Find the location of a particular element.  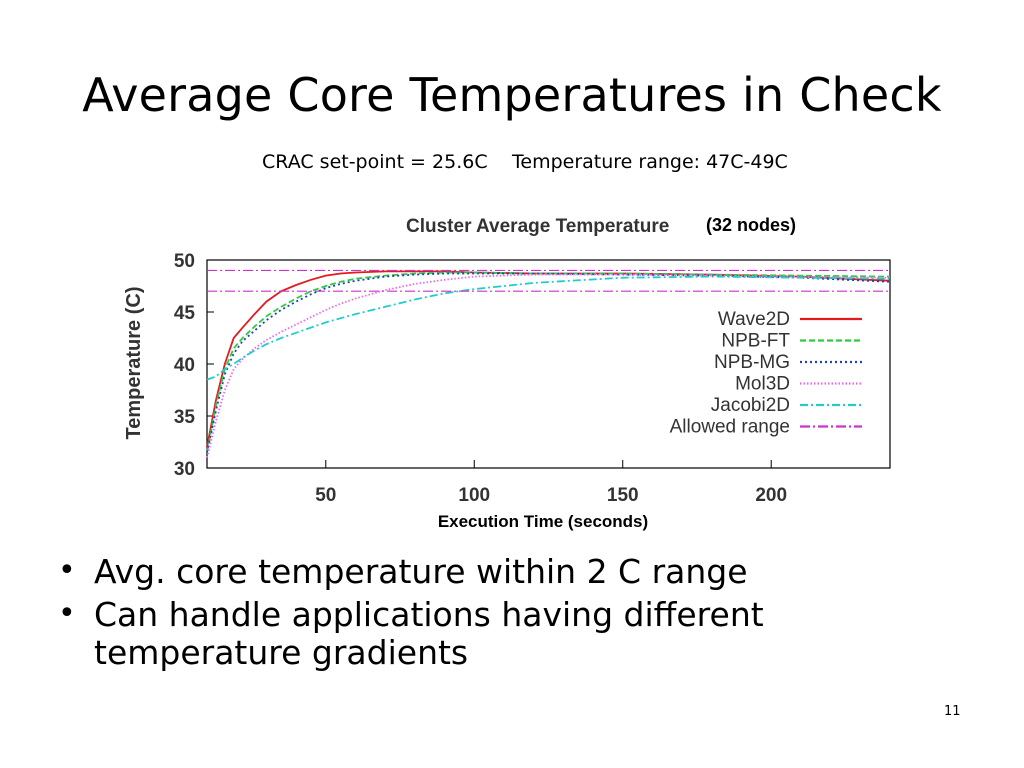

y-tick-label: 30 is located at coordinates (184, 469).